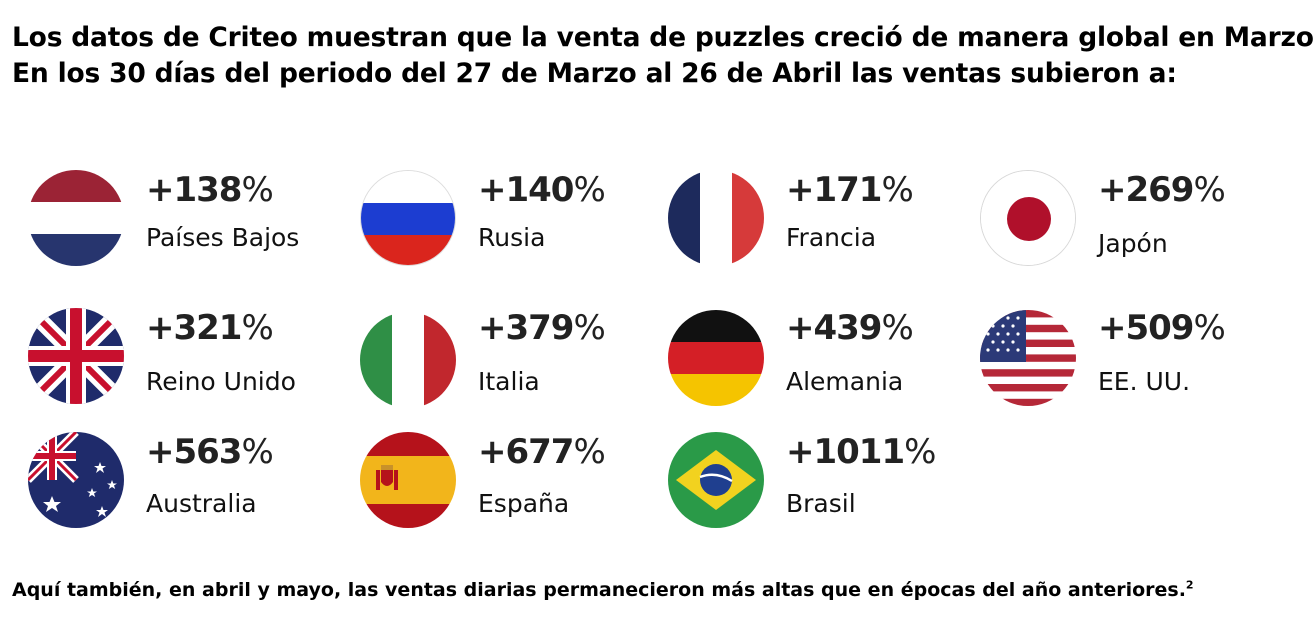 The height and width of the screenshot is (629, 1315). I want to click on footnote-marker: 2, so click(1189, 585).